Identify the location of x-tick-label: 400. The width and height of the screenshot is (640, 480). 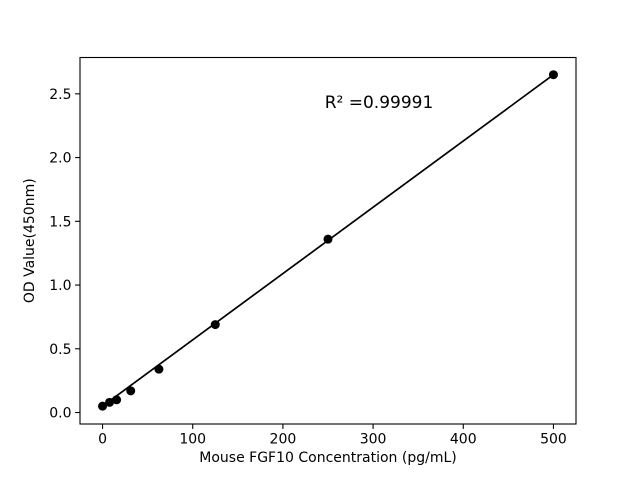
(463, 440).